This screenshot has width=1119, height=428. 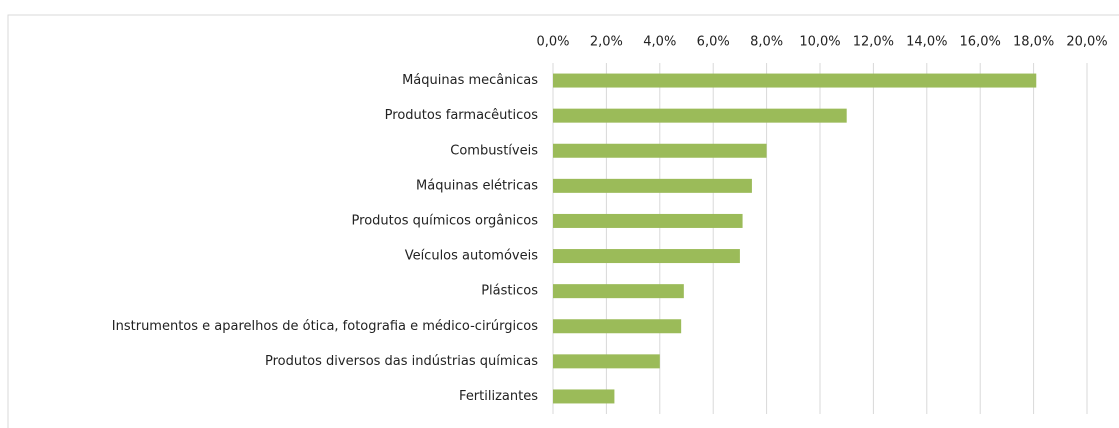 What do you see at coordinates (606, 42) in the screenshot?
I see `x-tick-label: 2,0%` at bounding box center [606, 42].